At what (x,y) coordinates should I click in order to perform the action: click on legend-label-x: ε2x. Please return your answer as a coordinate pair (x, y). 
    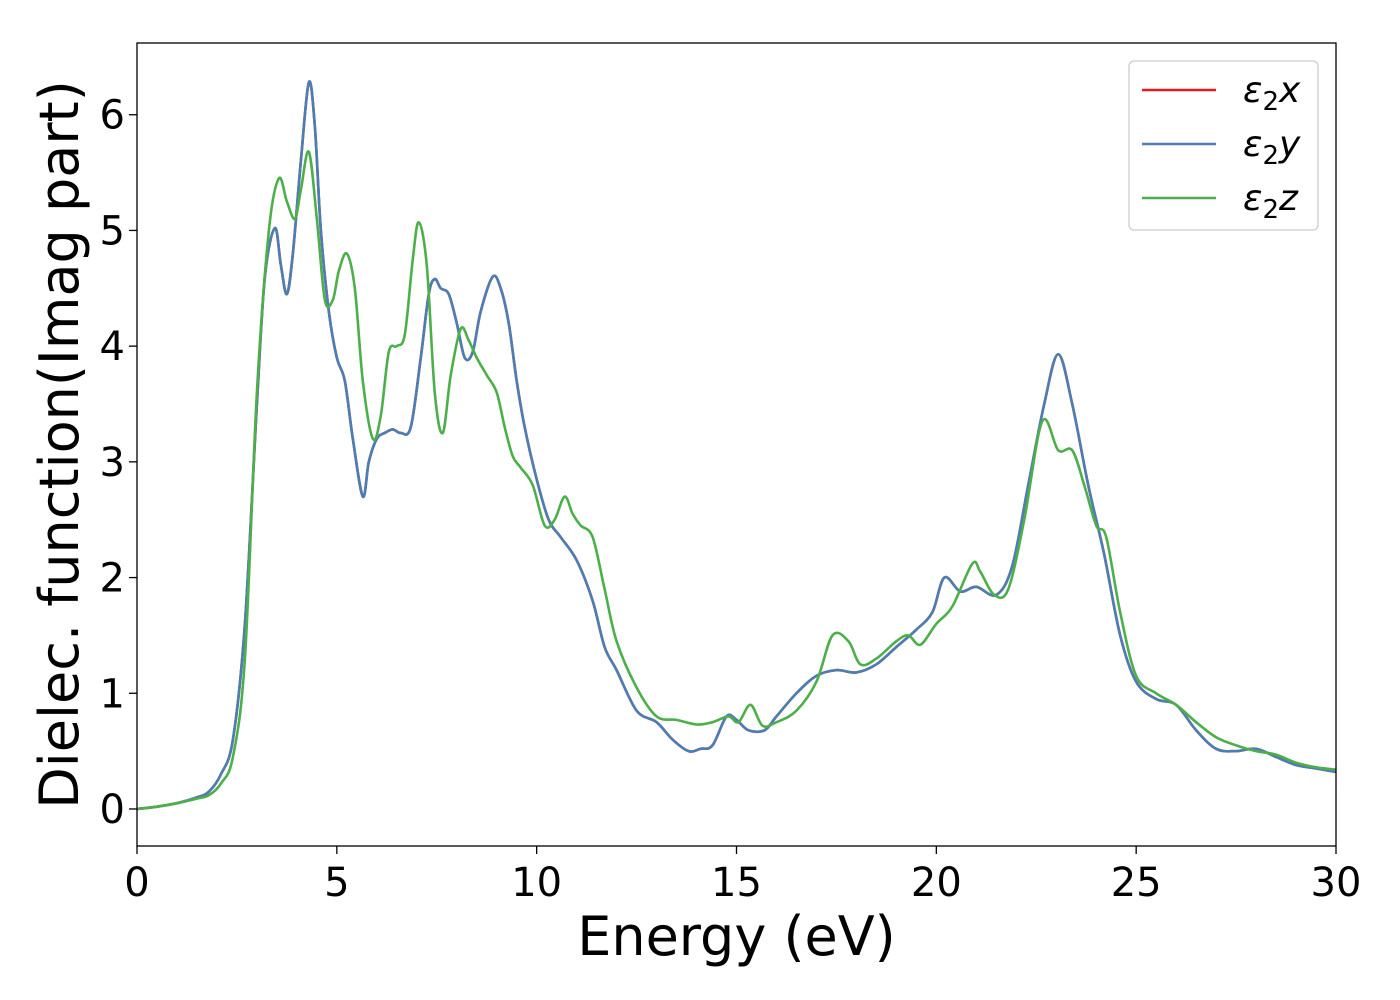
    Looking at the image, I should click on (1272, 93).